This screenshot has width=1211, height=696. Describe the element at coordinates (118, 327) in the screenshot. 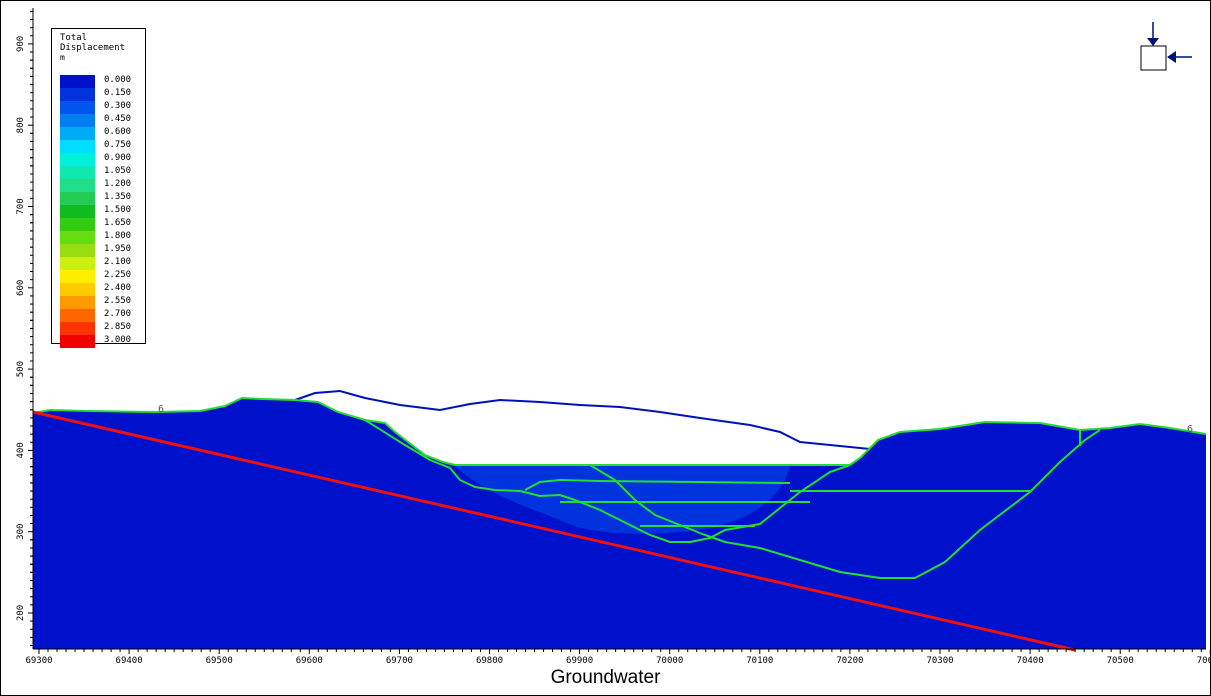

I see `legend-label: 2.850` at that location.